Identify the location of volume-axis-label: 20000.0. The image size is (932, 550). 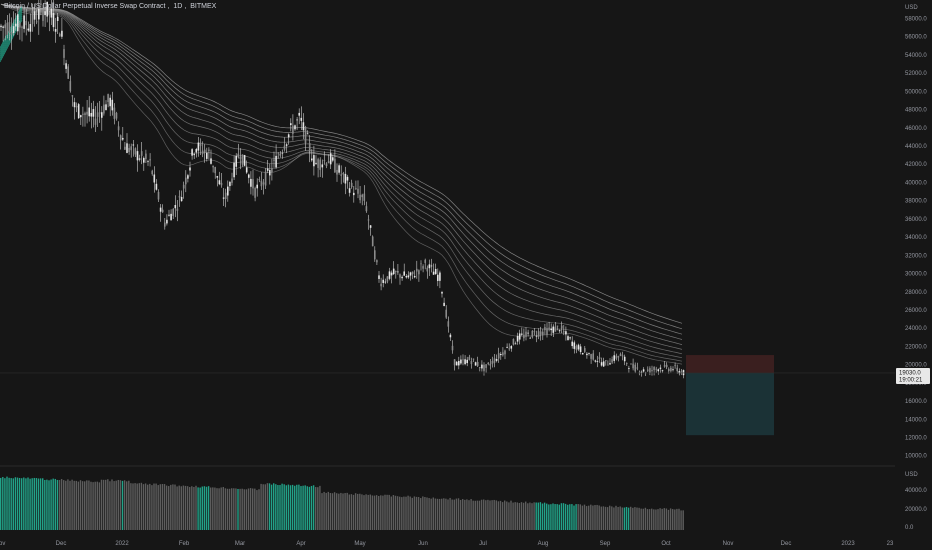
(916, 510).